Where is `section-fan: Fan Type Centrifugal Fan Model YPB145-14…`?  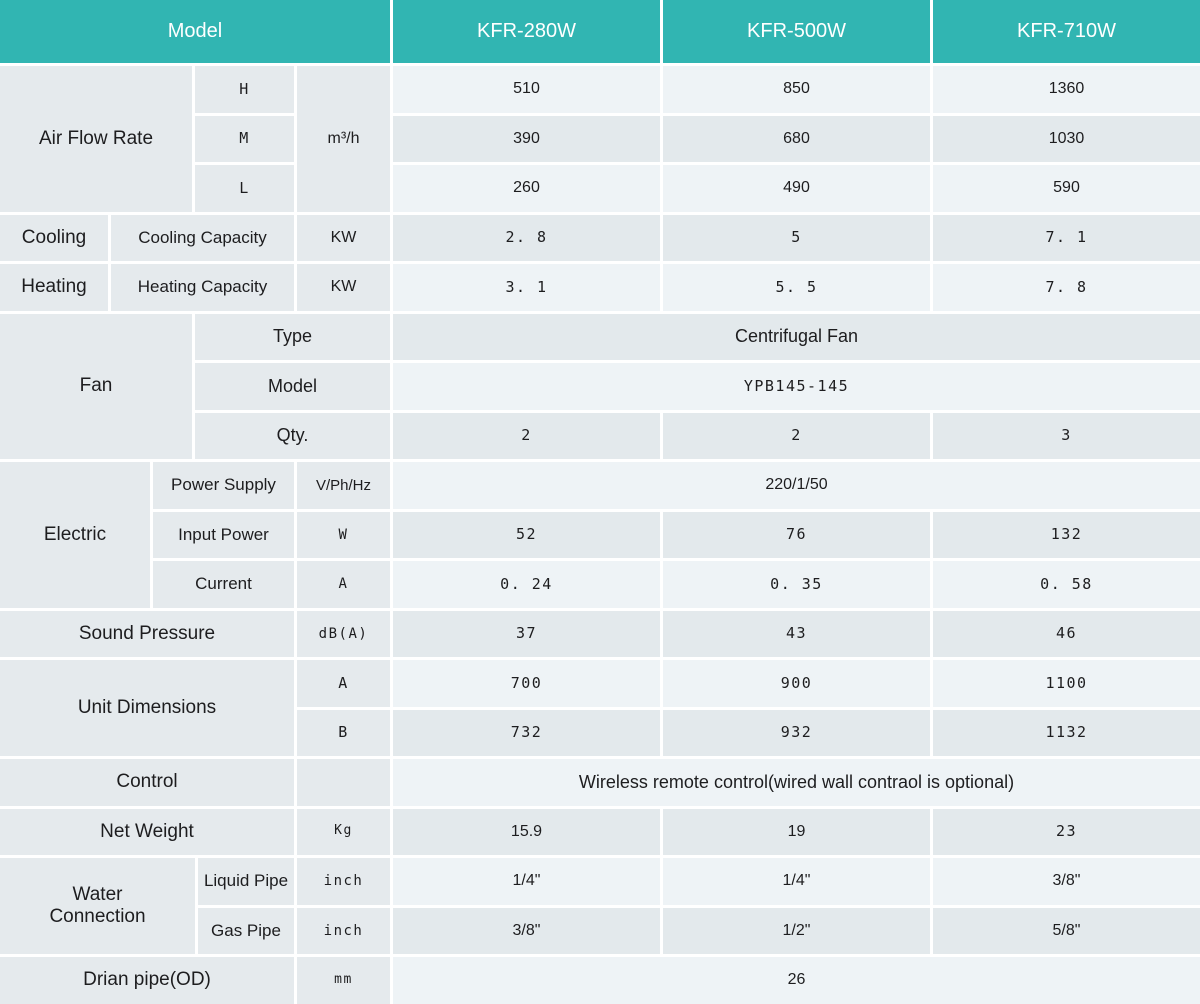 section-fan: Fan Type Centrifugal Fan Model YPB145-14… is located at coordinates (600, 386).